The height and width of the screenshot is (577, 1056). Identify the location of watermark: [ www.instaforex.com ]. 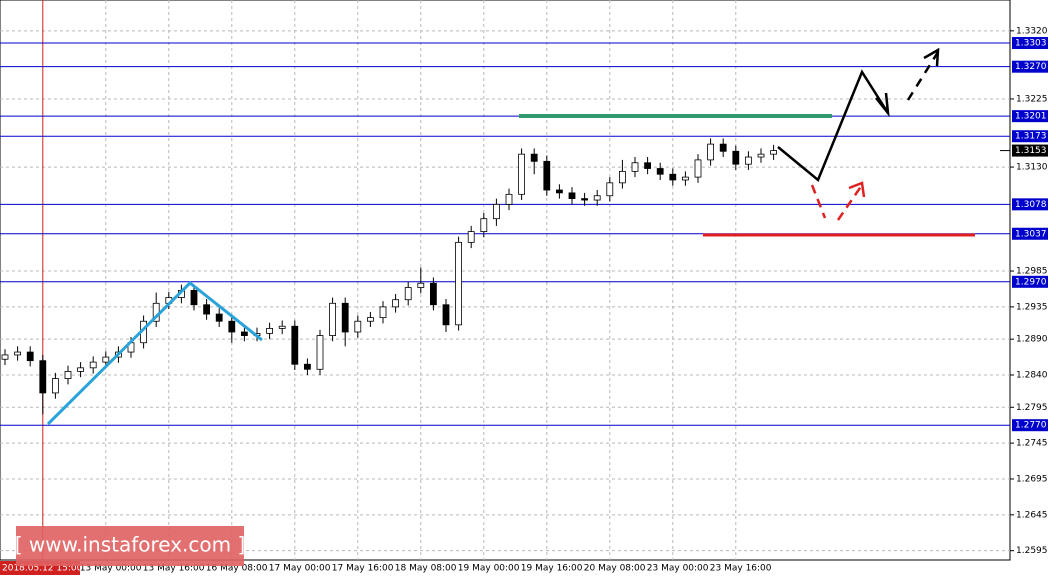
(130, 545).